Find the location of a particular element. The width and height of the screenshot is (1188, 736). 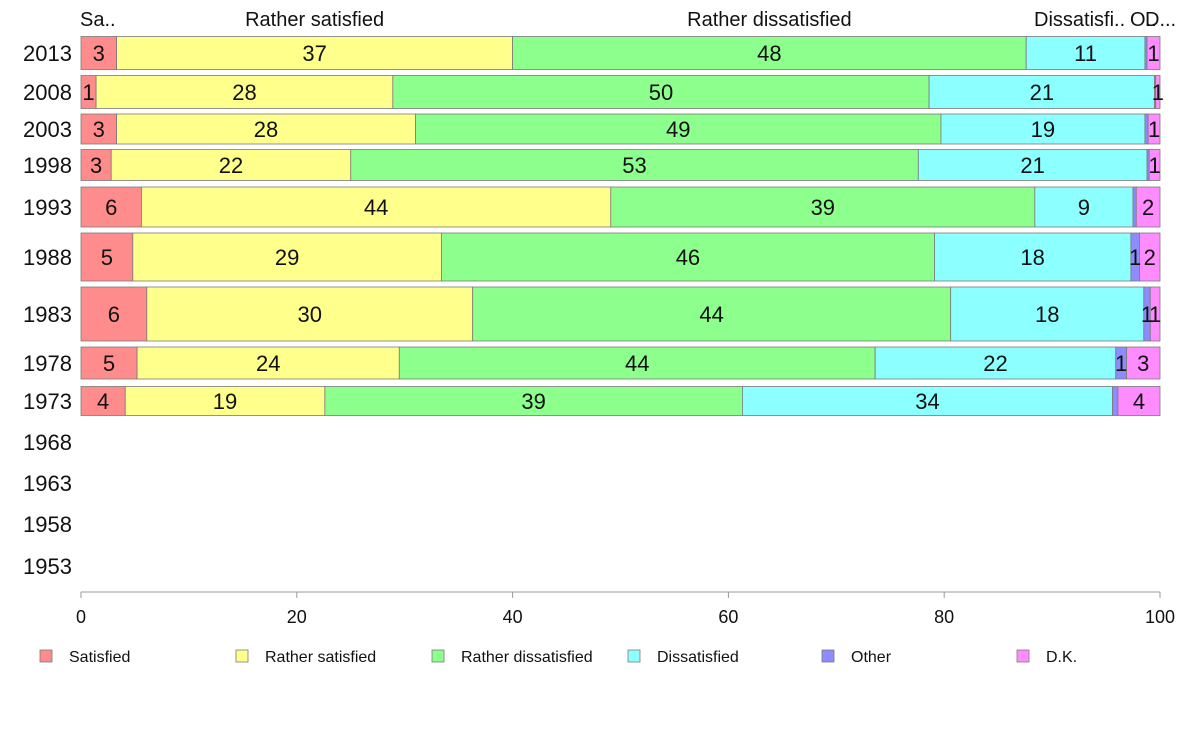

bar-label-2008-rather-dissatisfied: 50 is located at coordinates (661, 92).